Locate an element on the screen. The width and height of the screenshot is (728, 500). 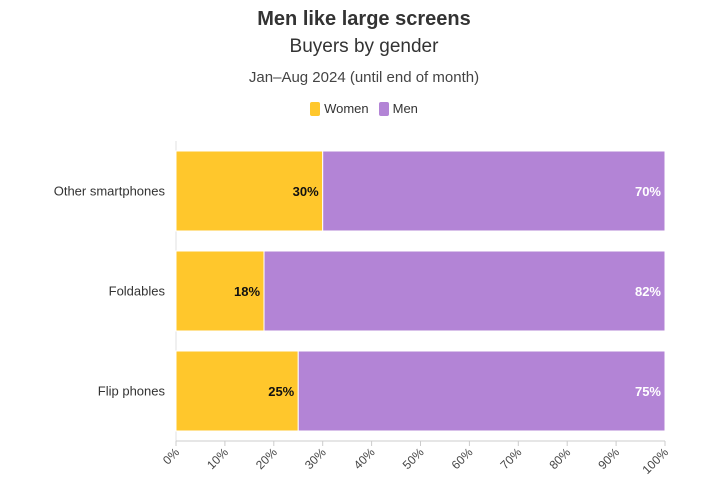
x-tick-label: 90% is located at coordinates (608, 458).